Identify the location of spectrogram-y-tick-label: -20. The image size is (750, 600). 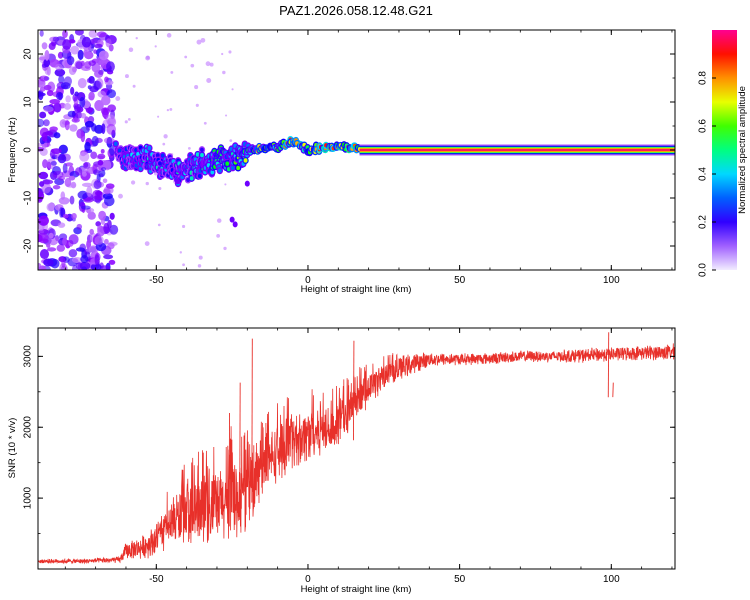
(28, 245).